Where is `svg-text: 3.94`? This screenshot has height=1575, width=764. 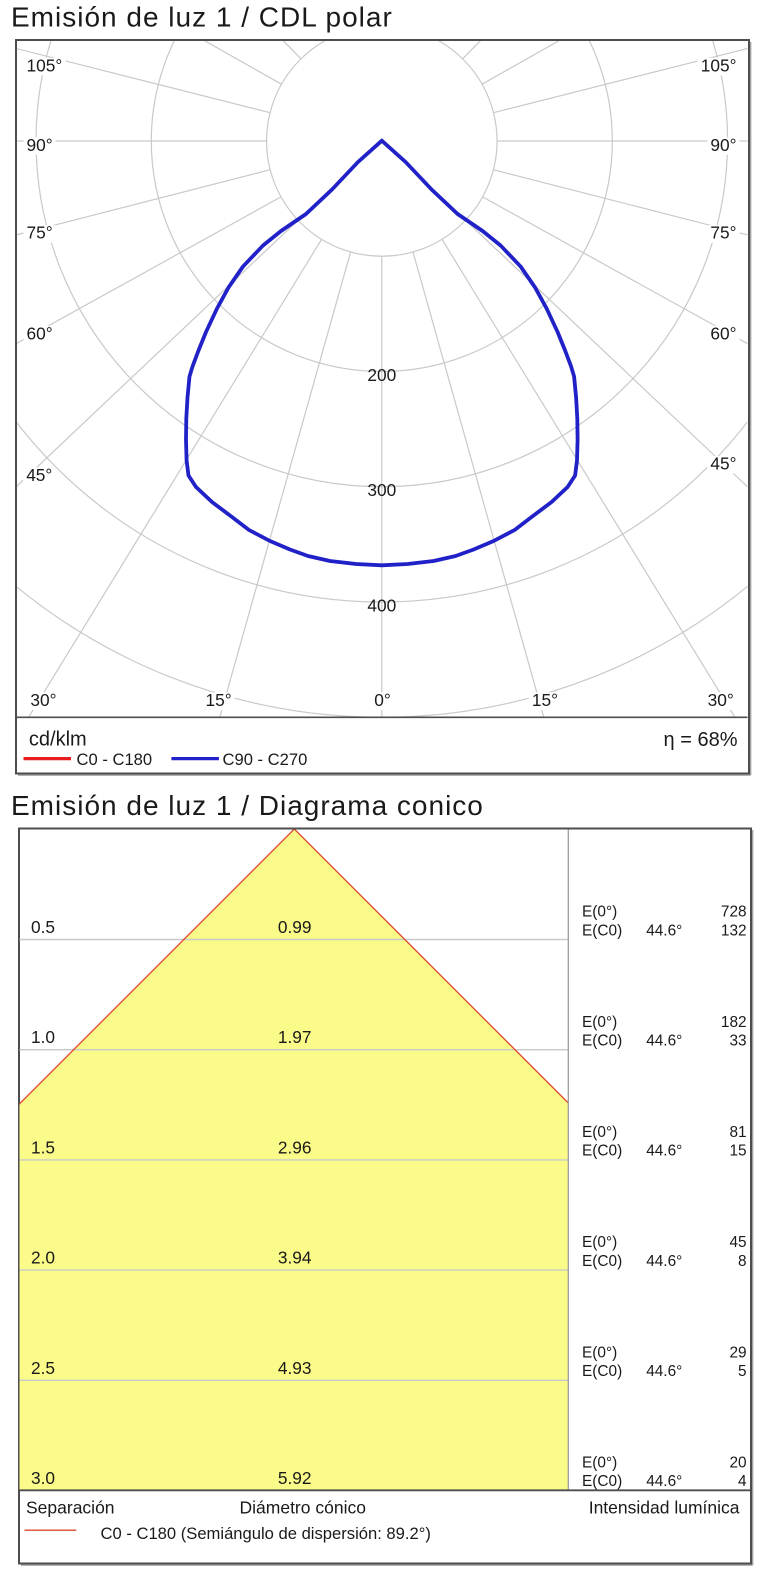 svg-text: 3.94 is located at coordinates (295, 1258).